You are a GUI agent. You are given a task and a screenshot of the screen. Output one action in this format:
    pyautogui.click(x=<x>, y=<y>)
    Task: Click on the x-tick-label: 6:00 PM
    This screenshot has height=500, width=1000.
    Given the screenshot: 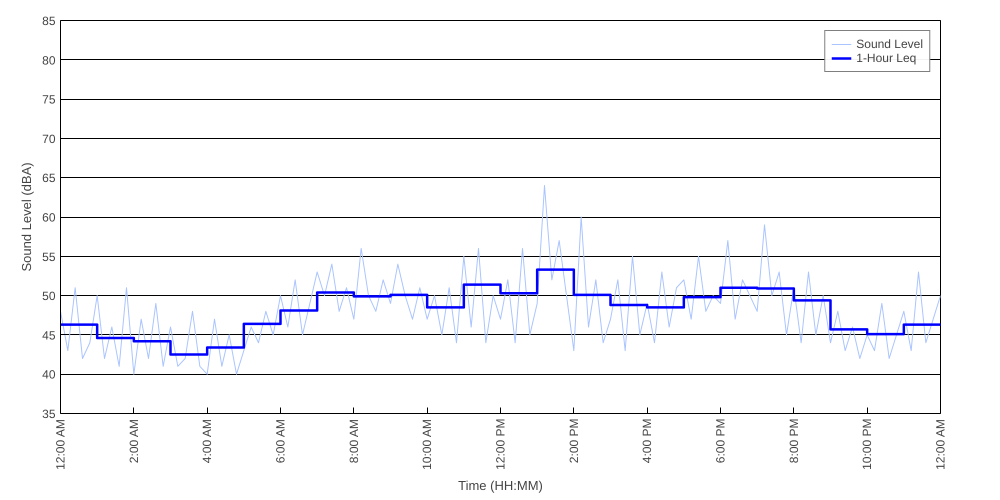 What is the action you would take?
    pyautogui.click(x=721, y=441)
    